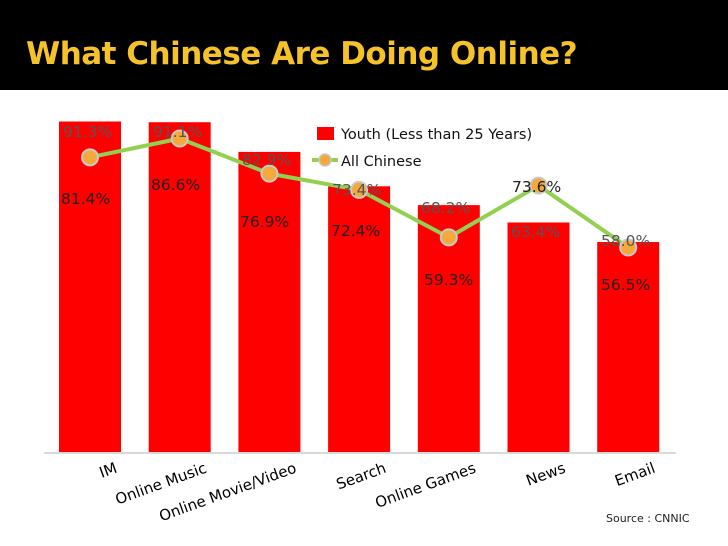  What do you see at coordinates (175, 185) in the screenshot?
I see `line-data-label: 86.6%` at bounding box center [175, 185].